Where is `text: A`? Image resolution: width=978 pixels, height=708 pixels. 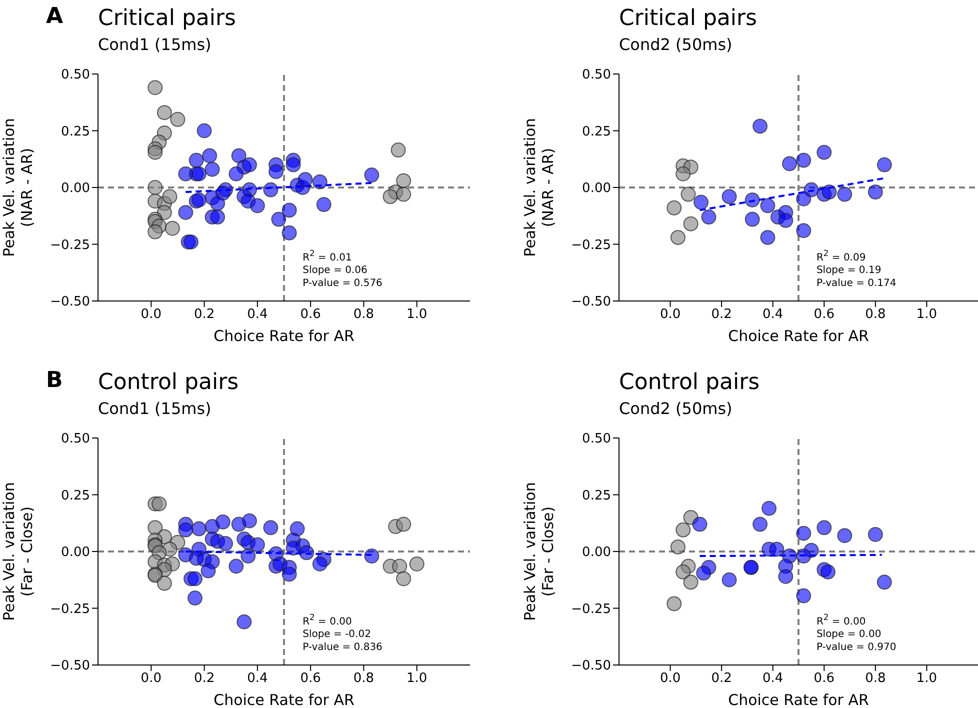
text: A is located at coordinates (55, 16).